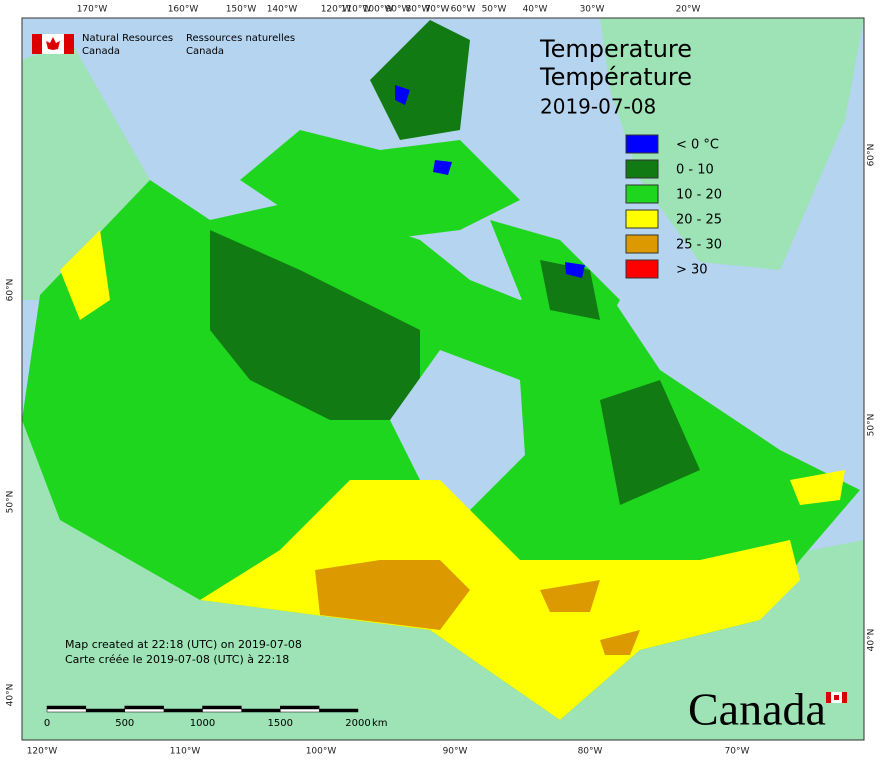  What do you see at coordinates (86, 170) in the screenshot?
I see `alaska` at bounding box center [86, 170].